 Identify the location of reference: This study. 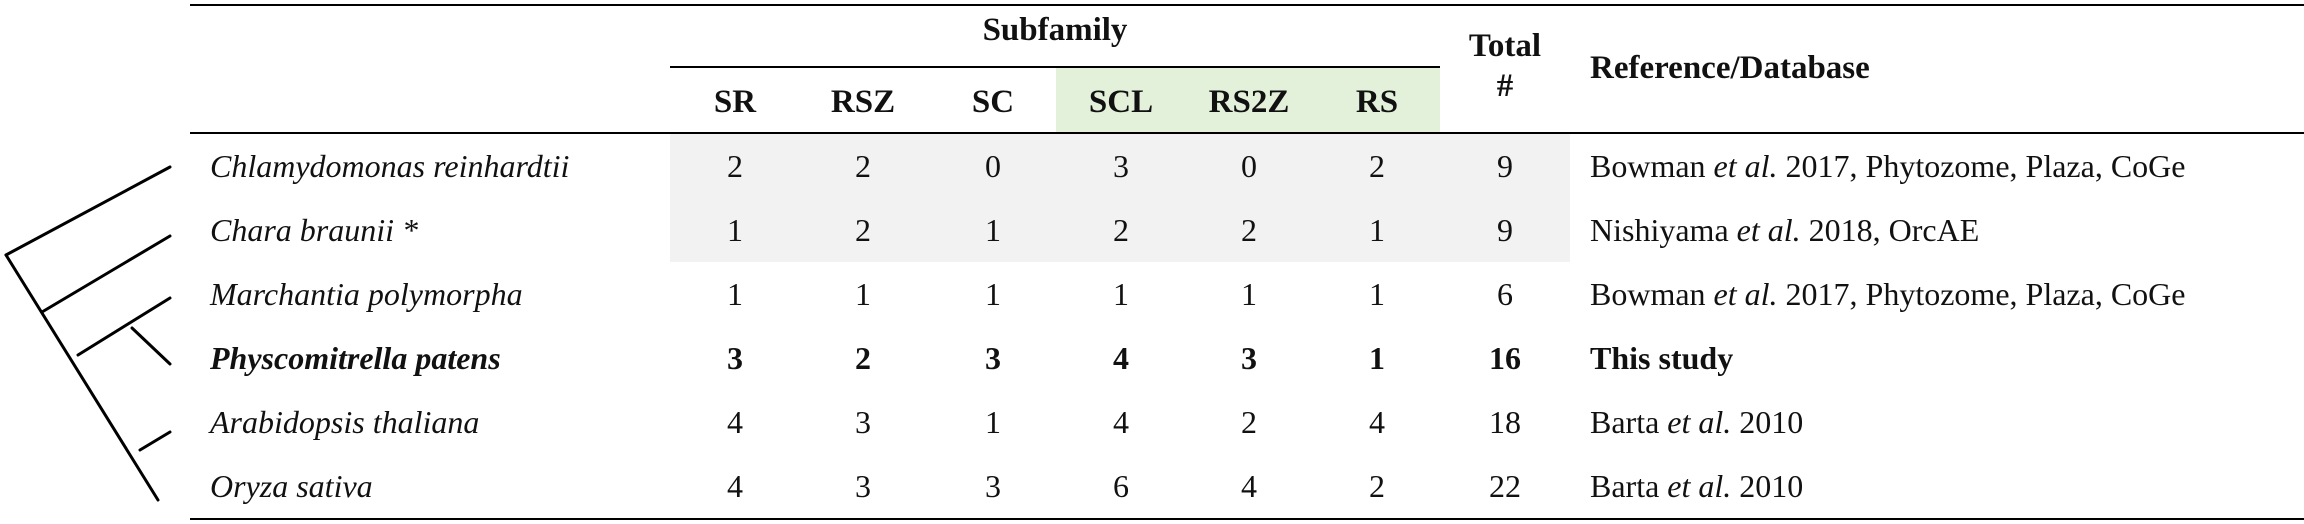
(1661, 358).